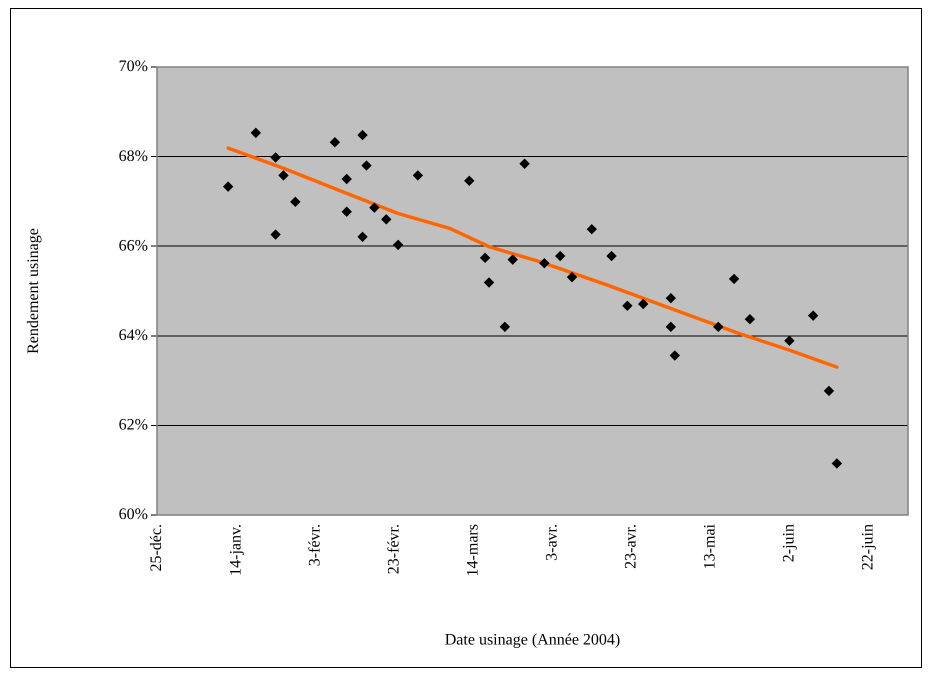 This screenshot has height=684, width=933. I want to click on x-tick-label: 25-déc., so click(157, 548).